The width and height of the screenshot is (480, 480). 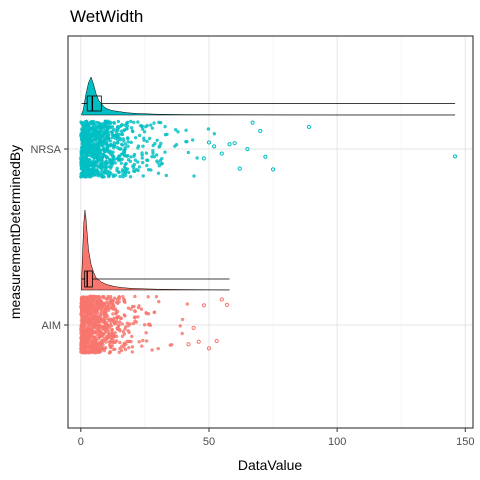 What do you see at coordinates (15, 232) in the screenshot?
I see `y-axis-title: measurementDeterminedBy` at bounding box center [15, 232].